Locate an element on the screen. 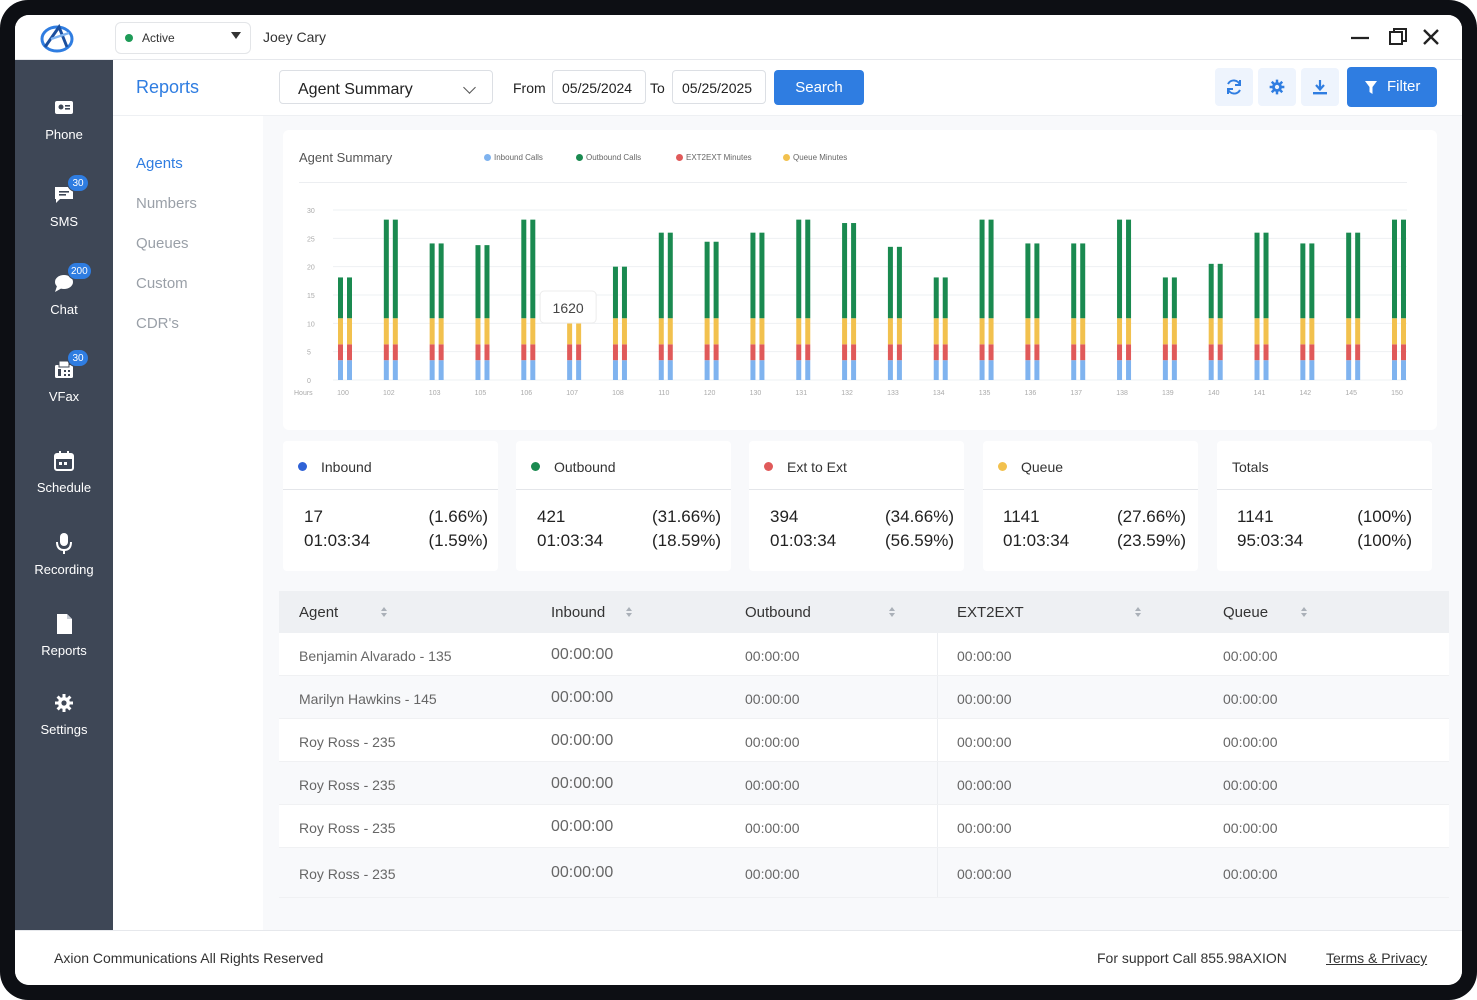  subnav-item-queues: Queues is located at coordinates (162, 243).